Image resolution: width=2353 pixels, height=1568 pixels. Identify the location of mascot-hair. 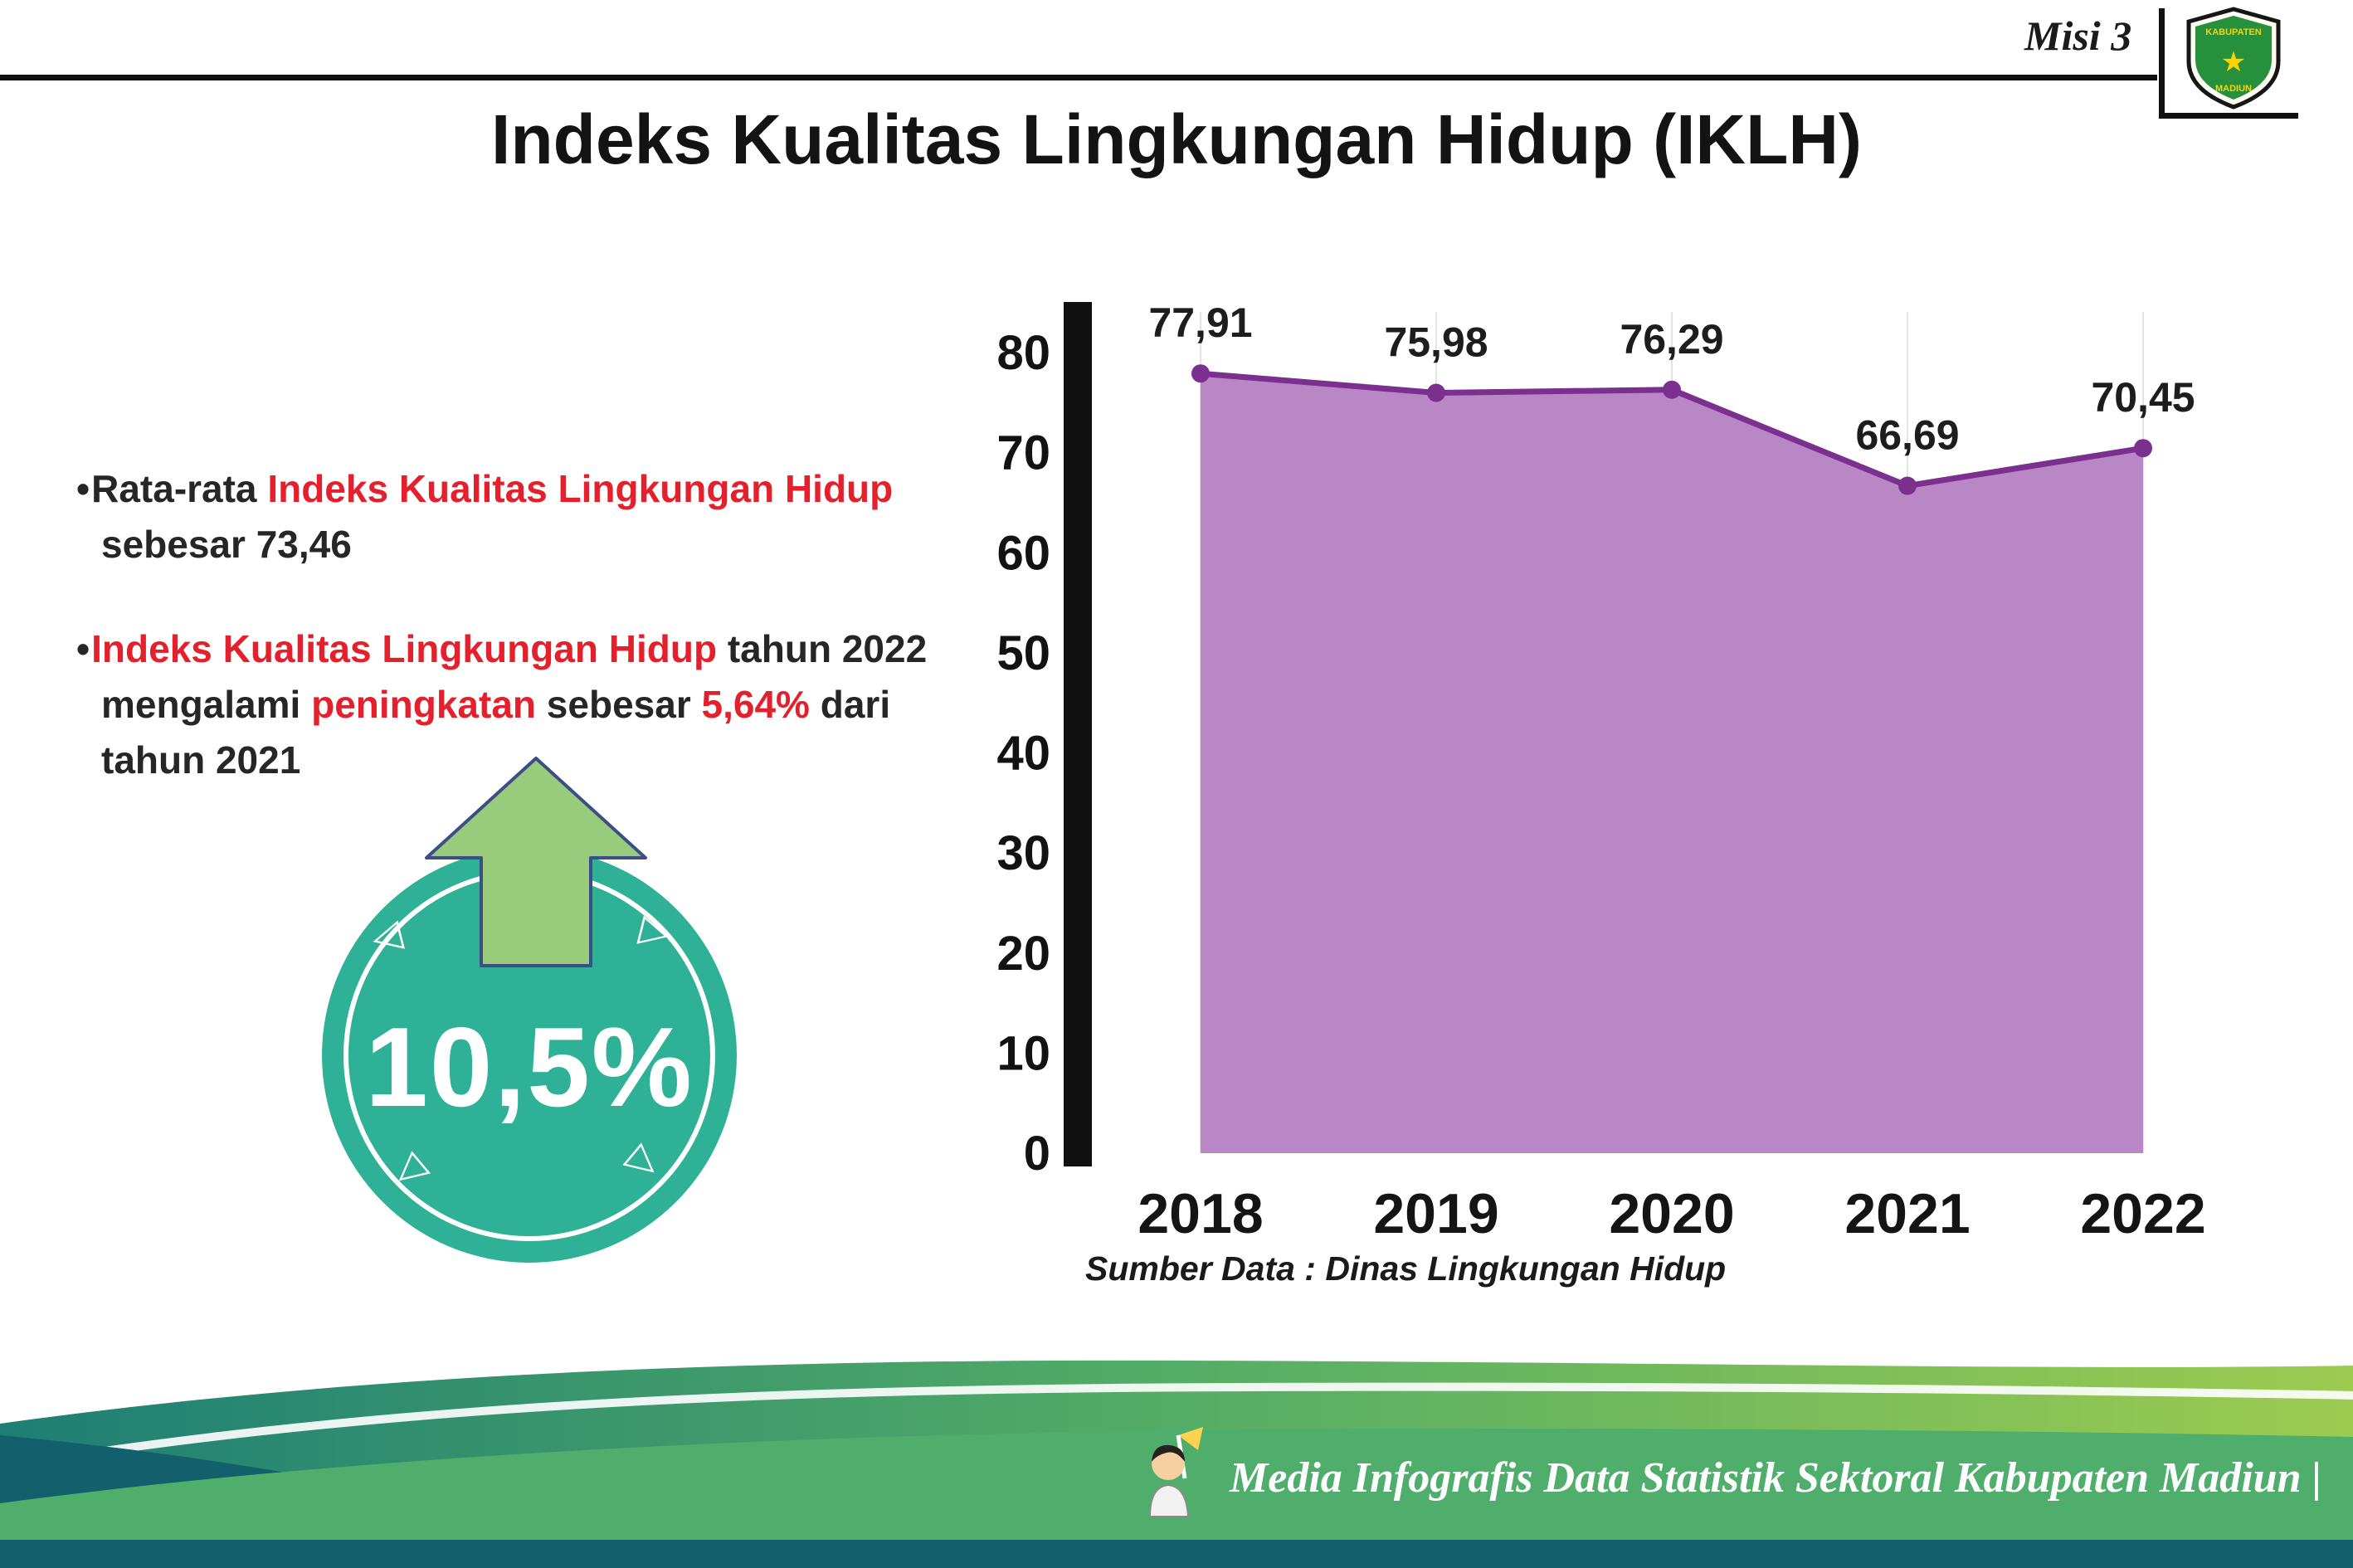
(1168, 1453).